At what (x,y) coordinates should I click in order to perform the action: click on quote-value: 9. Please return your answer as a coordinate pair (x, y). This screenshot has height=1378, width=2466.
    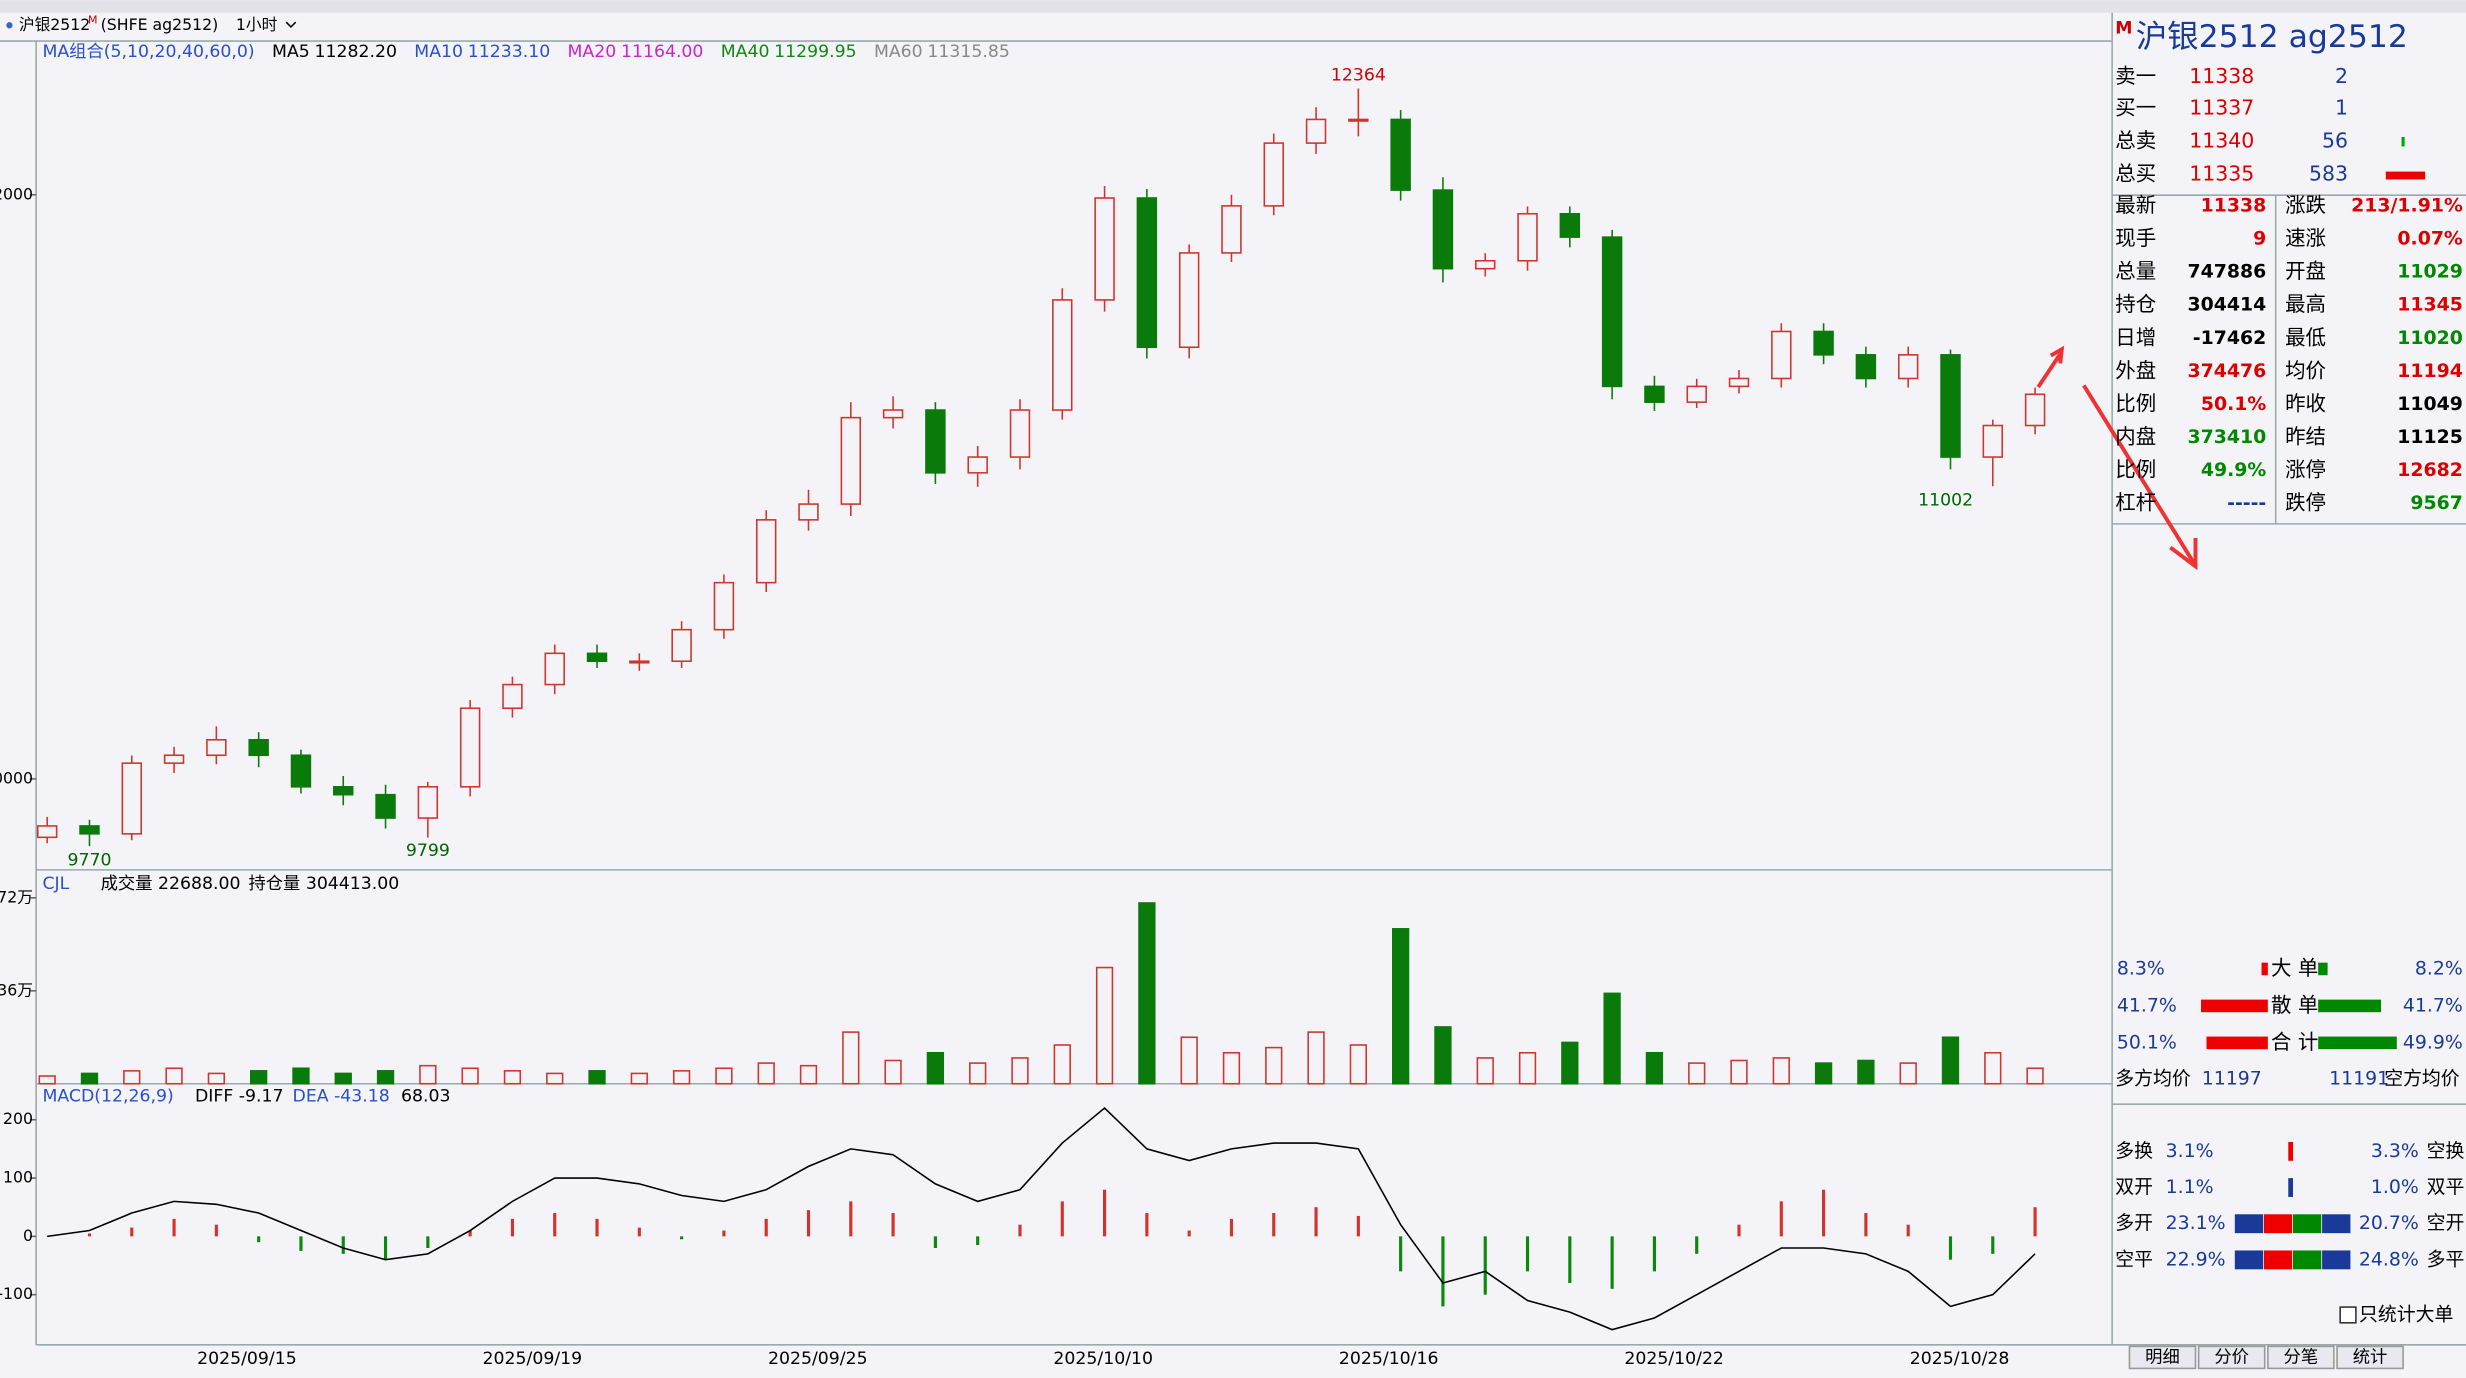
    Looking at the image, I should click on (2259, 239).